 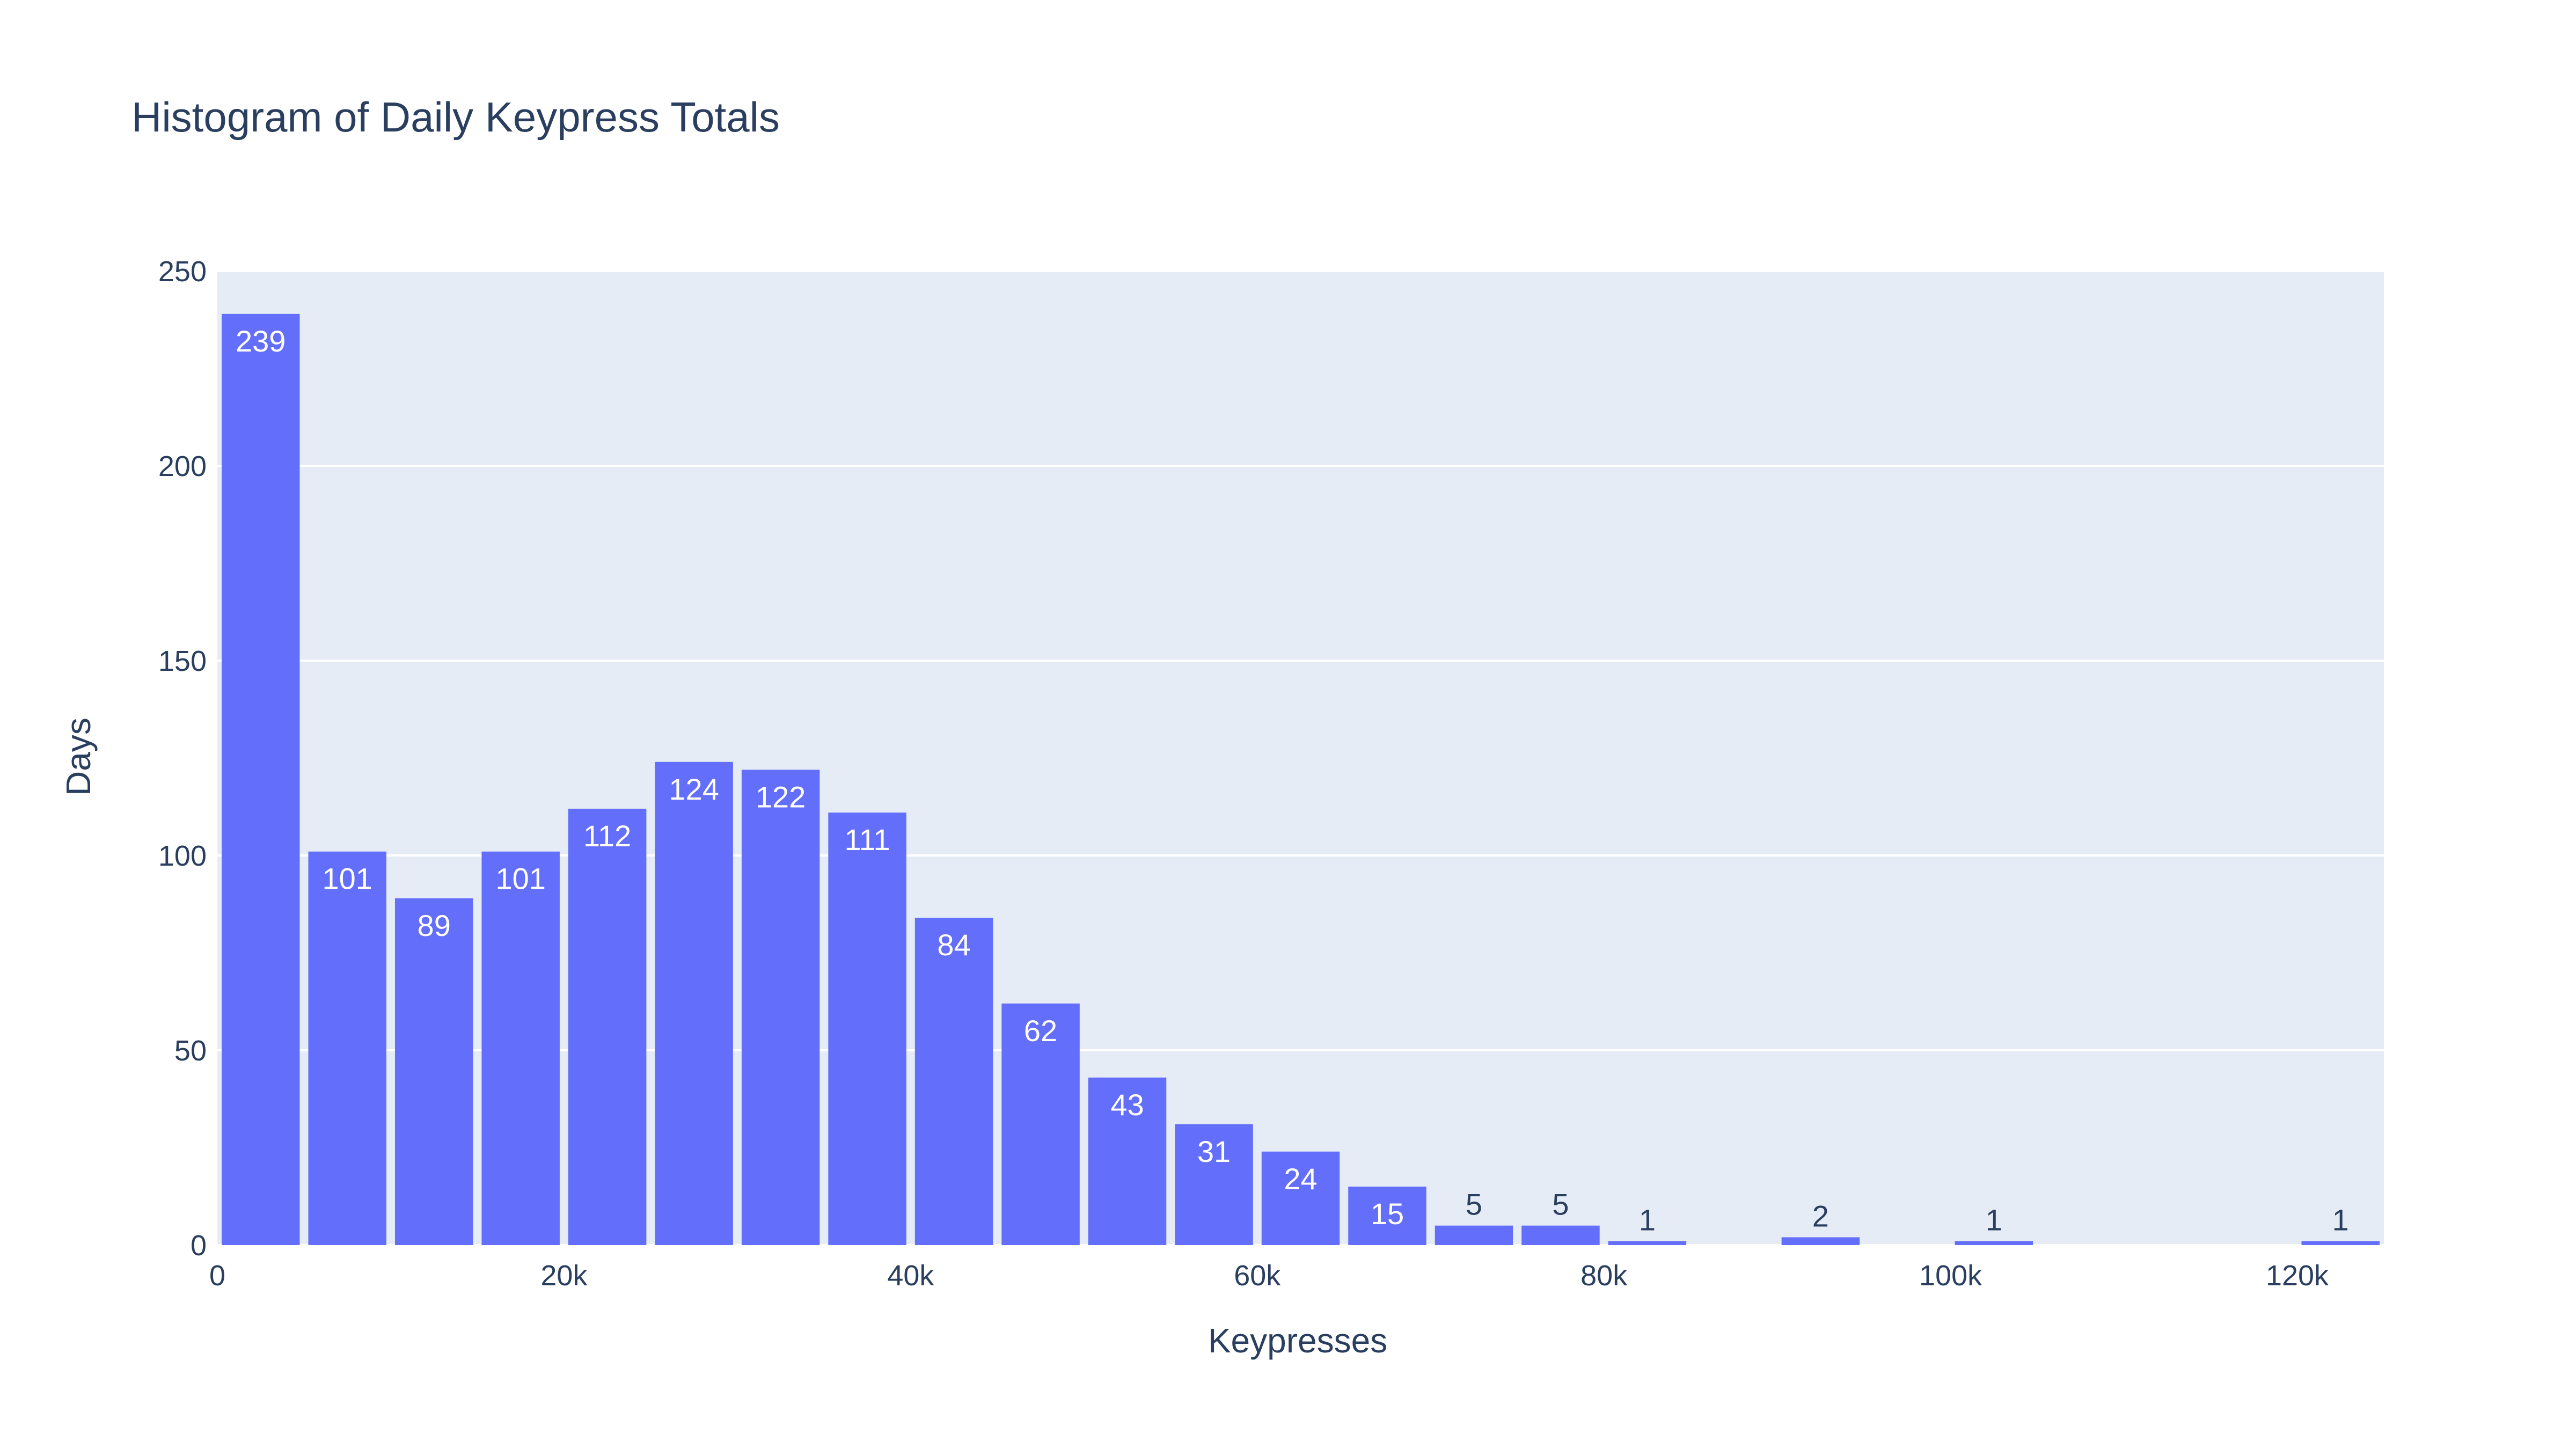 I want to click on x-tick-label: 120k, so click(x=2297, y=1276).